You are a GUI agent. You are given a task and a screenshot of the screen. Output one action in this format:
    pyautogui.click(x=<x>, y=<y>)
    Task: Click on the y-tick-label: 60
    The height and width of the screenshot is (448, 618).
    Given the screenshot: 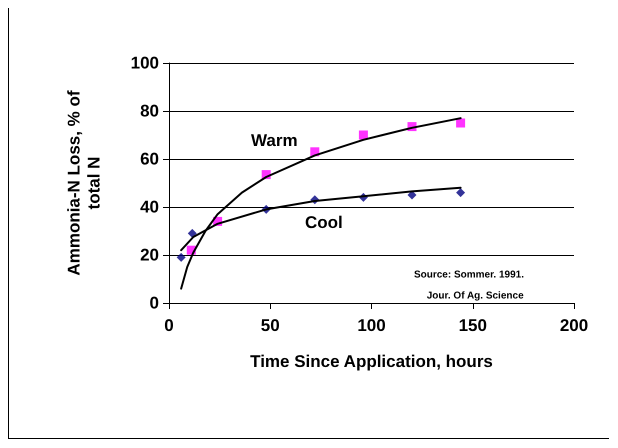 What is the action you would take?
    pyautogui.click(x=149, y=159)
    